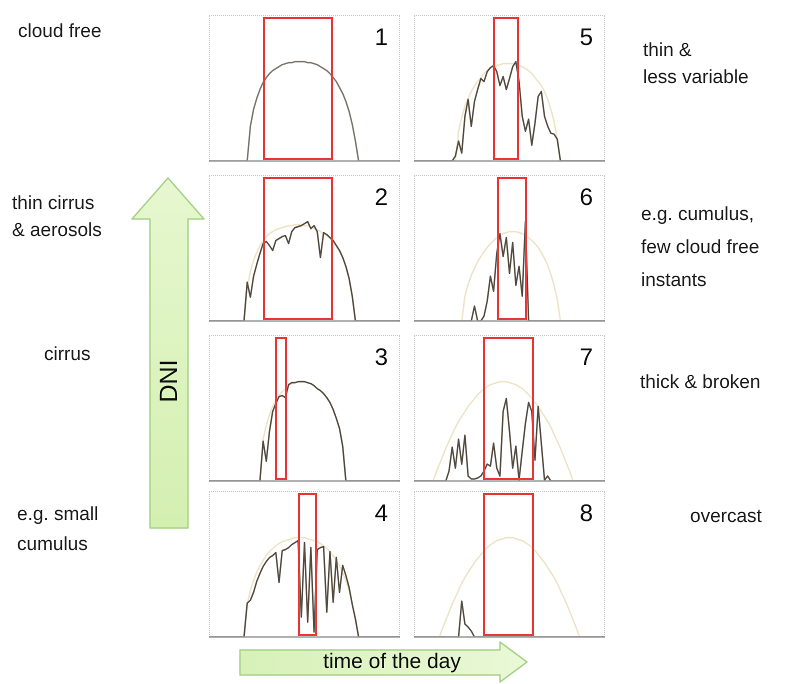 This screenshot has width=786, height=684. I want to click on chart-title: 4, so click(381, 514).